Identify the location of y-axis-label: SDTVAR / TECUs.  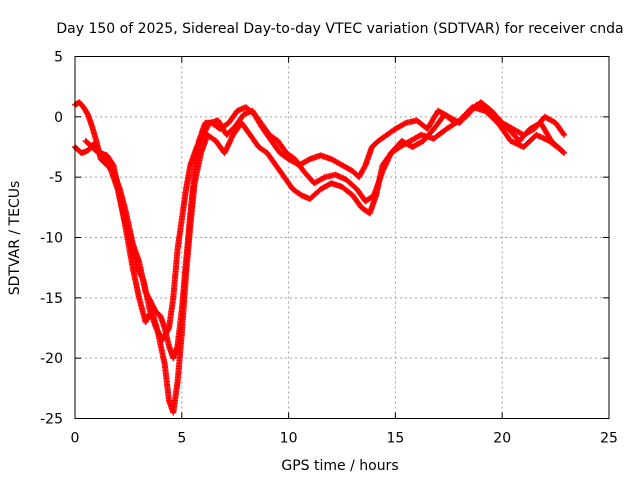
(15, 238).